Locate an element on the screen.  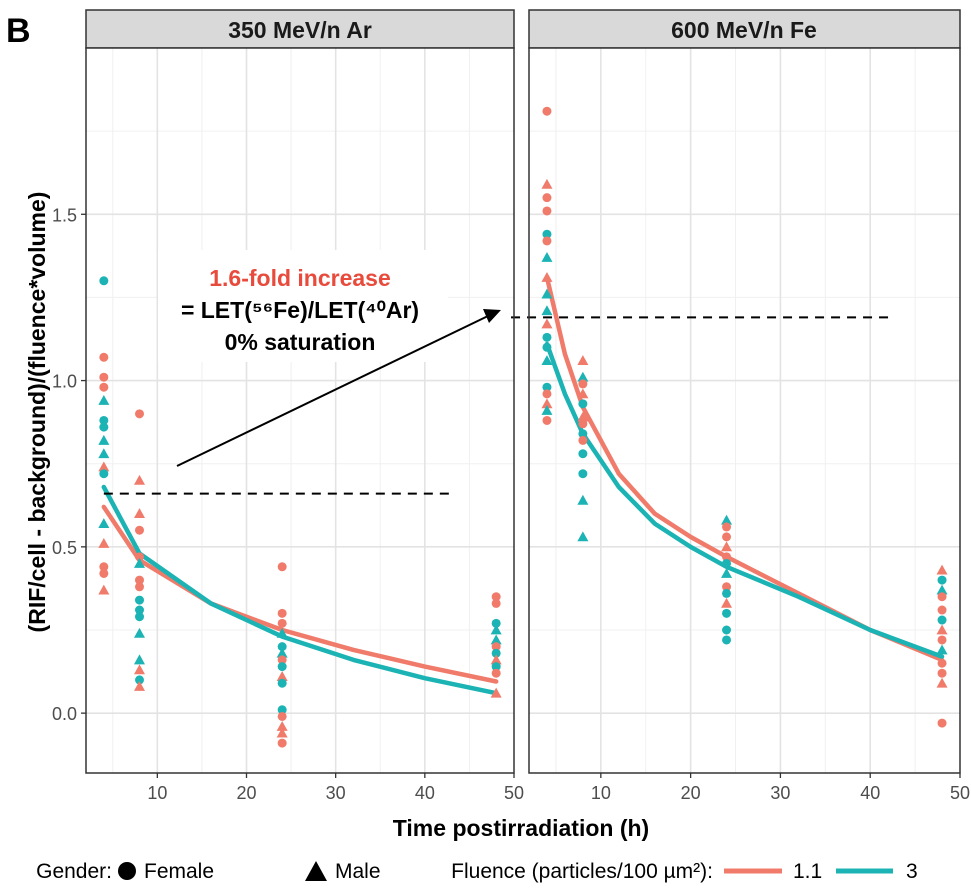
legend-female-marker is located at coordinates (127, 871).